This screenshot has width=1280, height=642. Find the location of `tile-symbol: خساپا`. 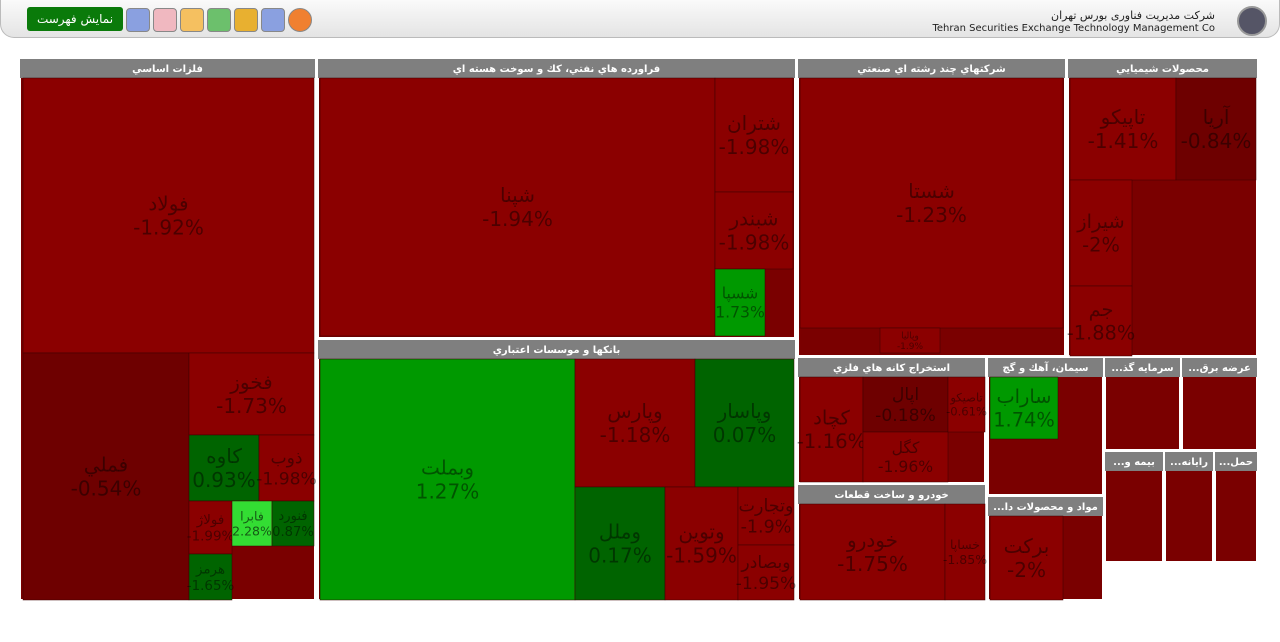

tile-symbol: خساپا is located at coordinates (965, 544).